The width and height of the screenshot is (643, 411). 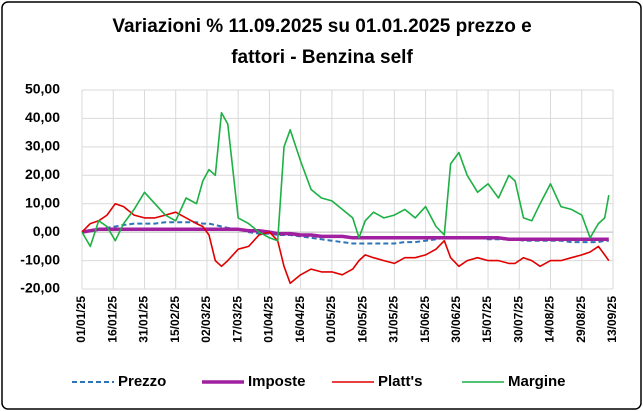 What do you see at coordinates (40, 259) in the screenshot?
I see `y-tick-label: -10,00` at bounding box center [40, 259].